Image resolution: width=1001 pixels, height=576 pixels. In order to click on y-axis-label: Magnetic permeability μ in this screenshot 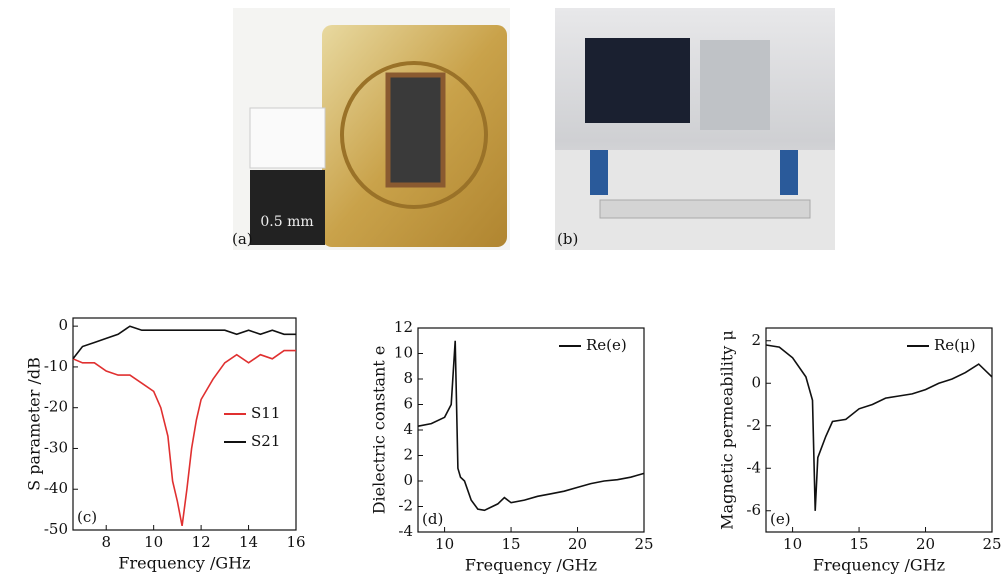, I will do `click(727, 430)`.